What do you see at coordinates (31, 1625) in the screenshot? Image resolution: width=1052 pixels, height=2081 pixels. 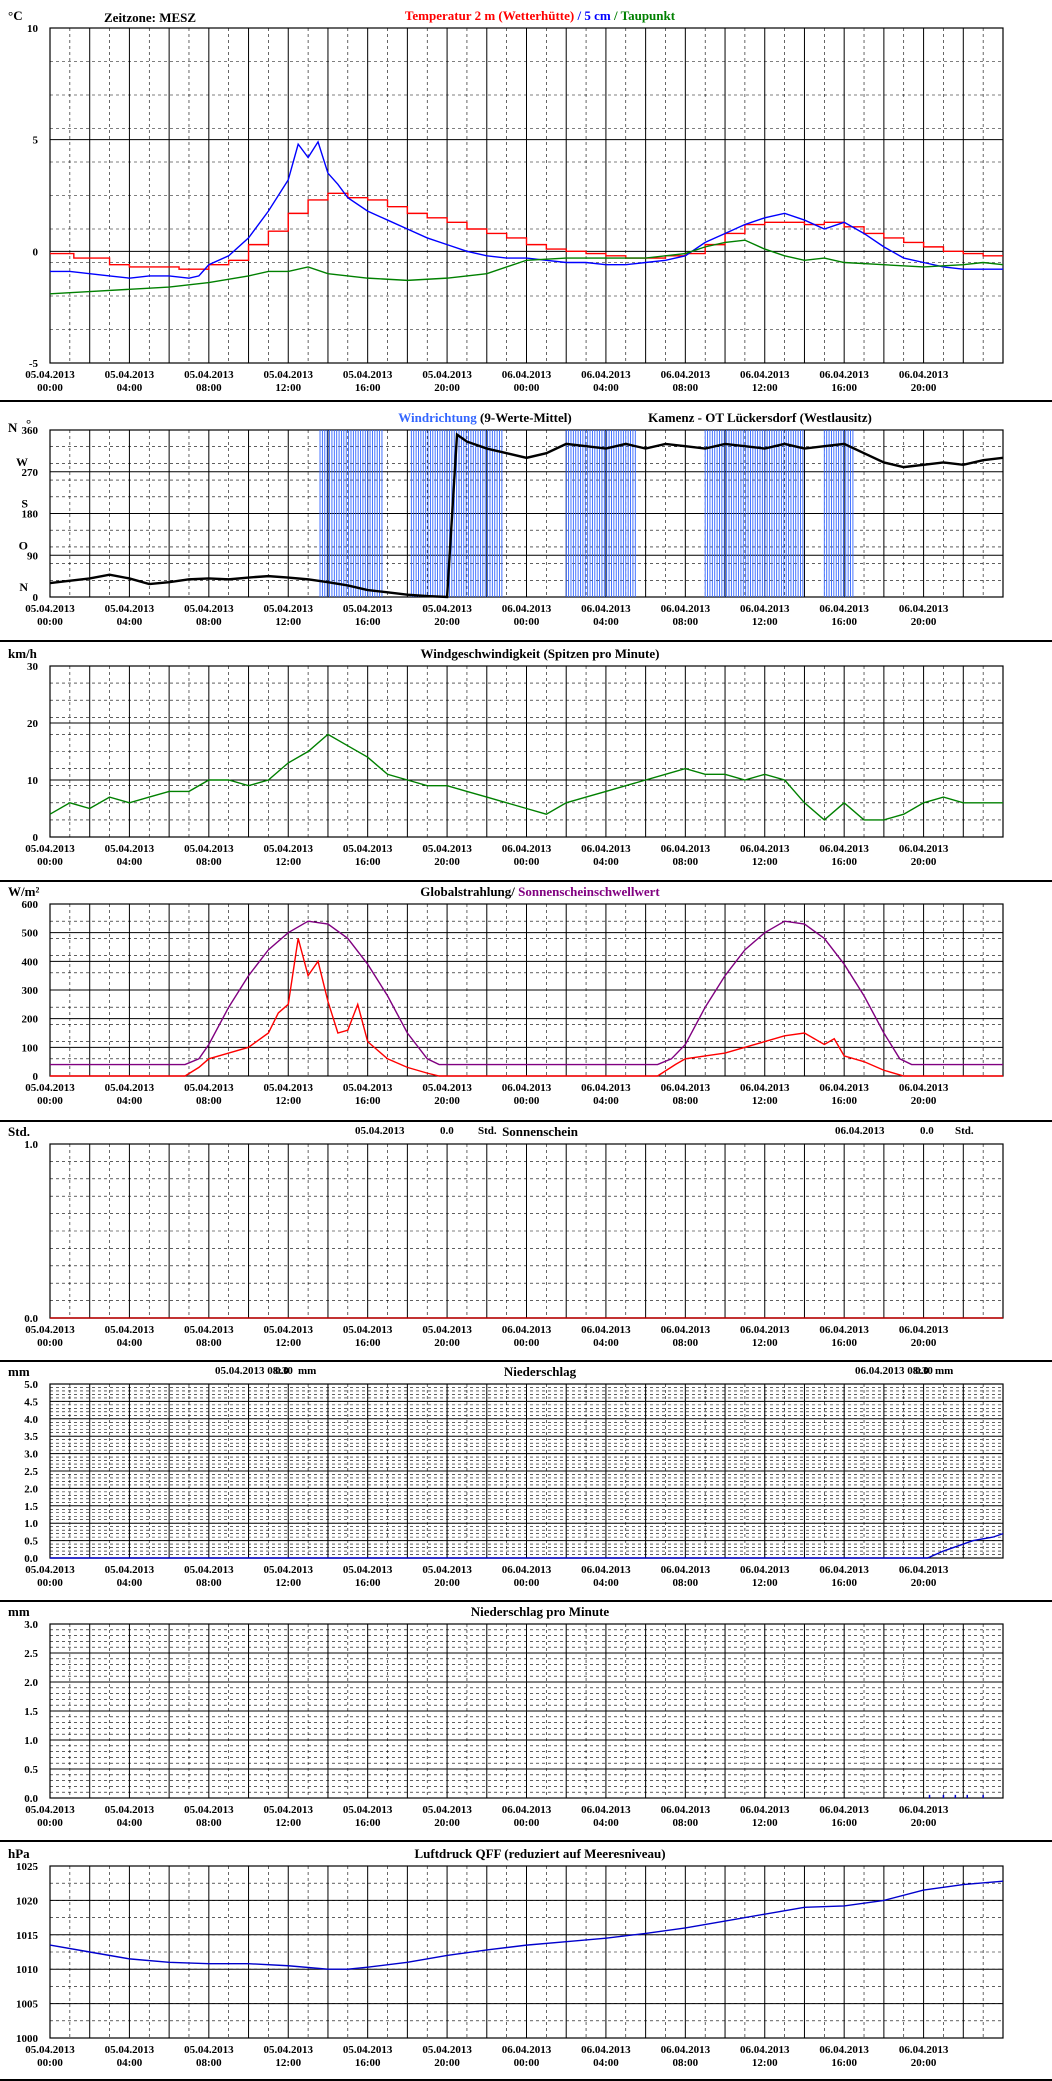 I see `y-tick-label: 3.0` at bounding box center [31, 1625].